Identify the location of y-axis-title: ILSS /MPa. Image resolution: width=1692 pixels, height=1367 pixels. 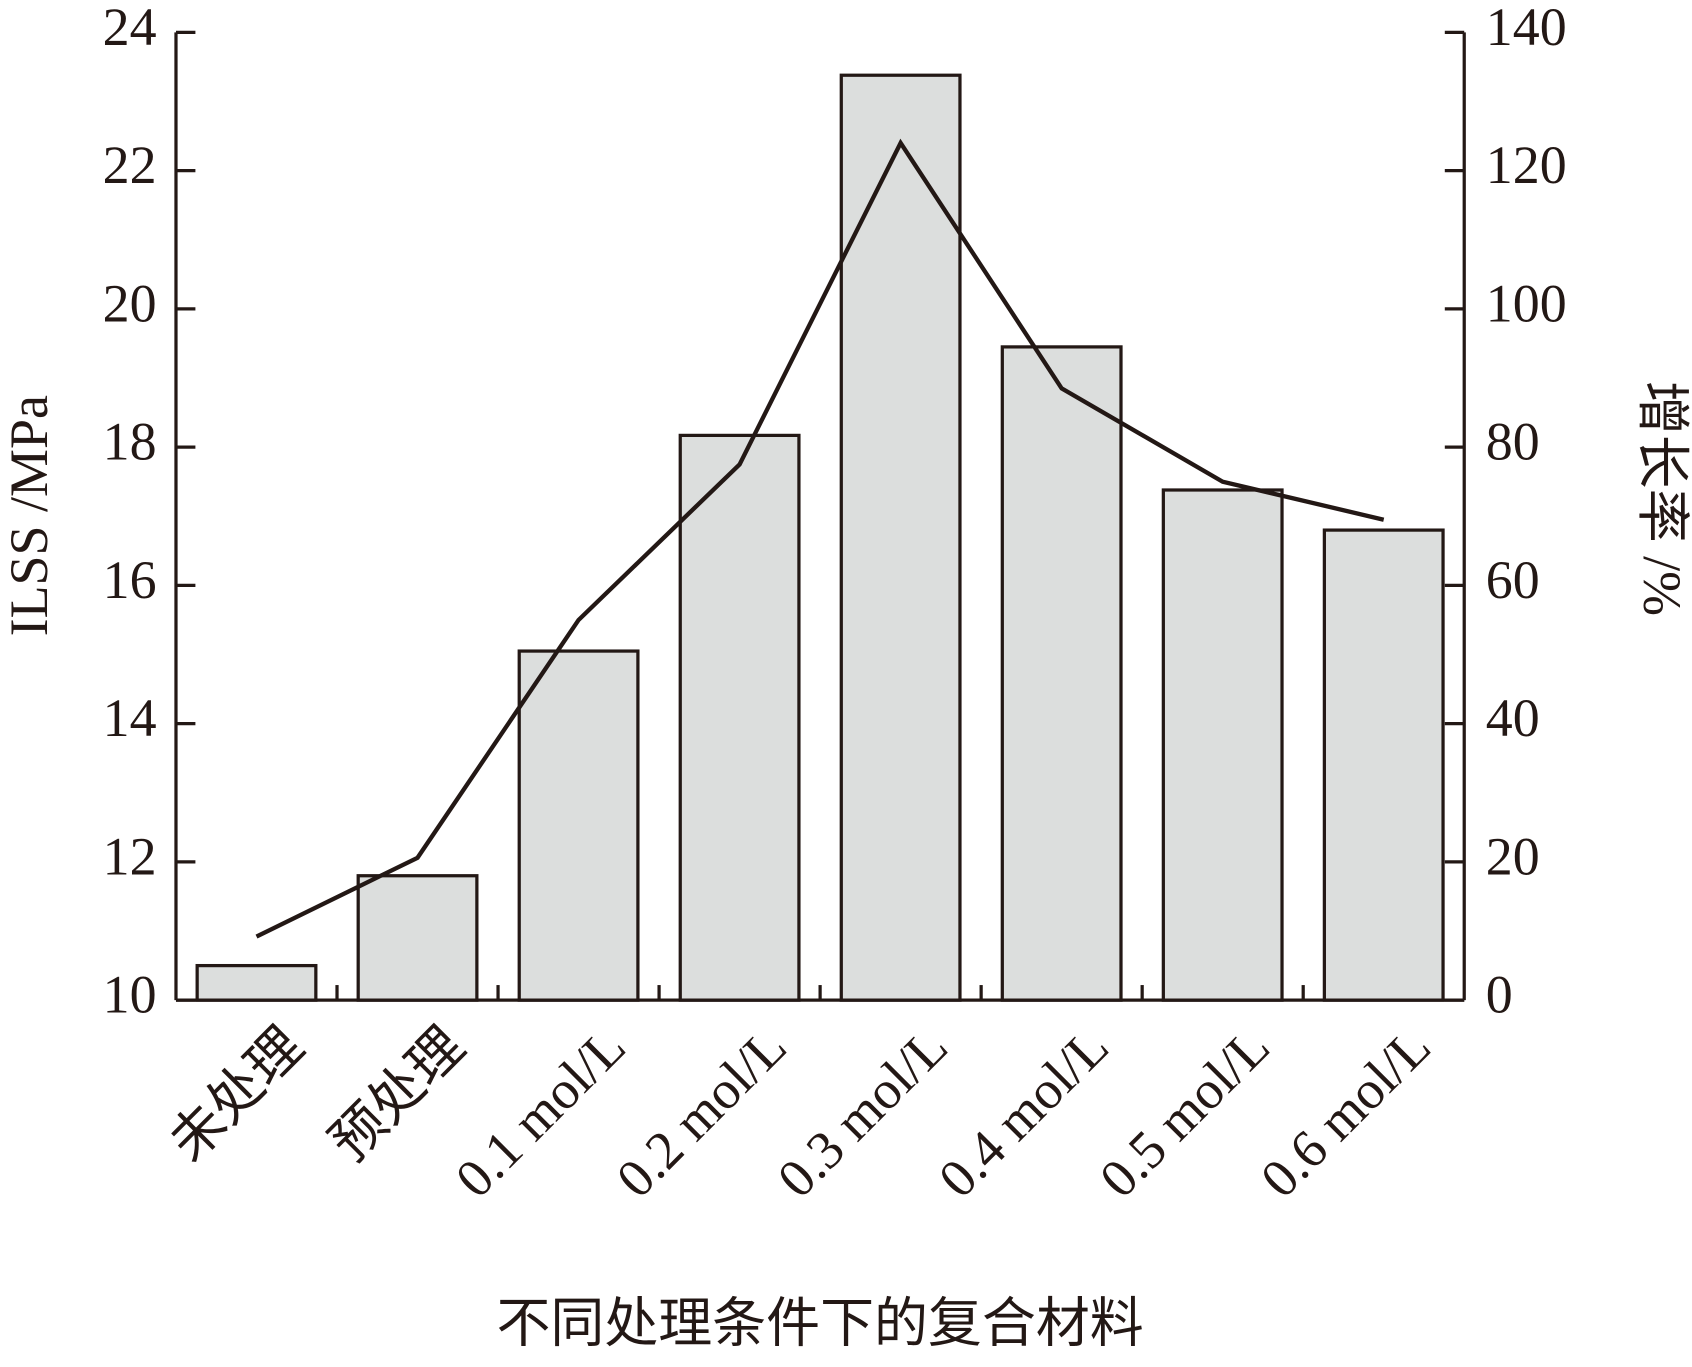
(29, 515).